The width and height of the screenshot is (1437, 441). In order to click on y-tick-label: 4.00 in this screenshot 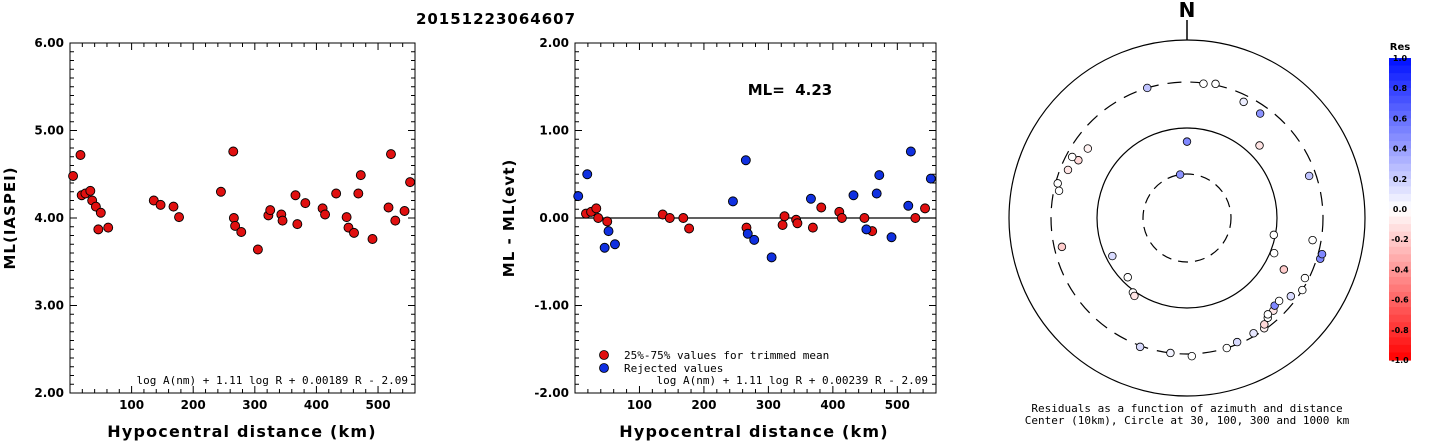, I will do `click(49, 218)`.